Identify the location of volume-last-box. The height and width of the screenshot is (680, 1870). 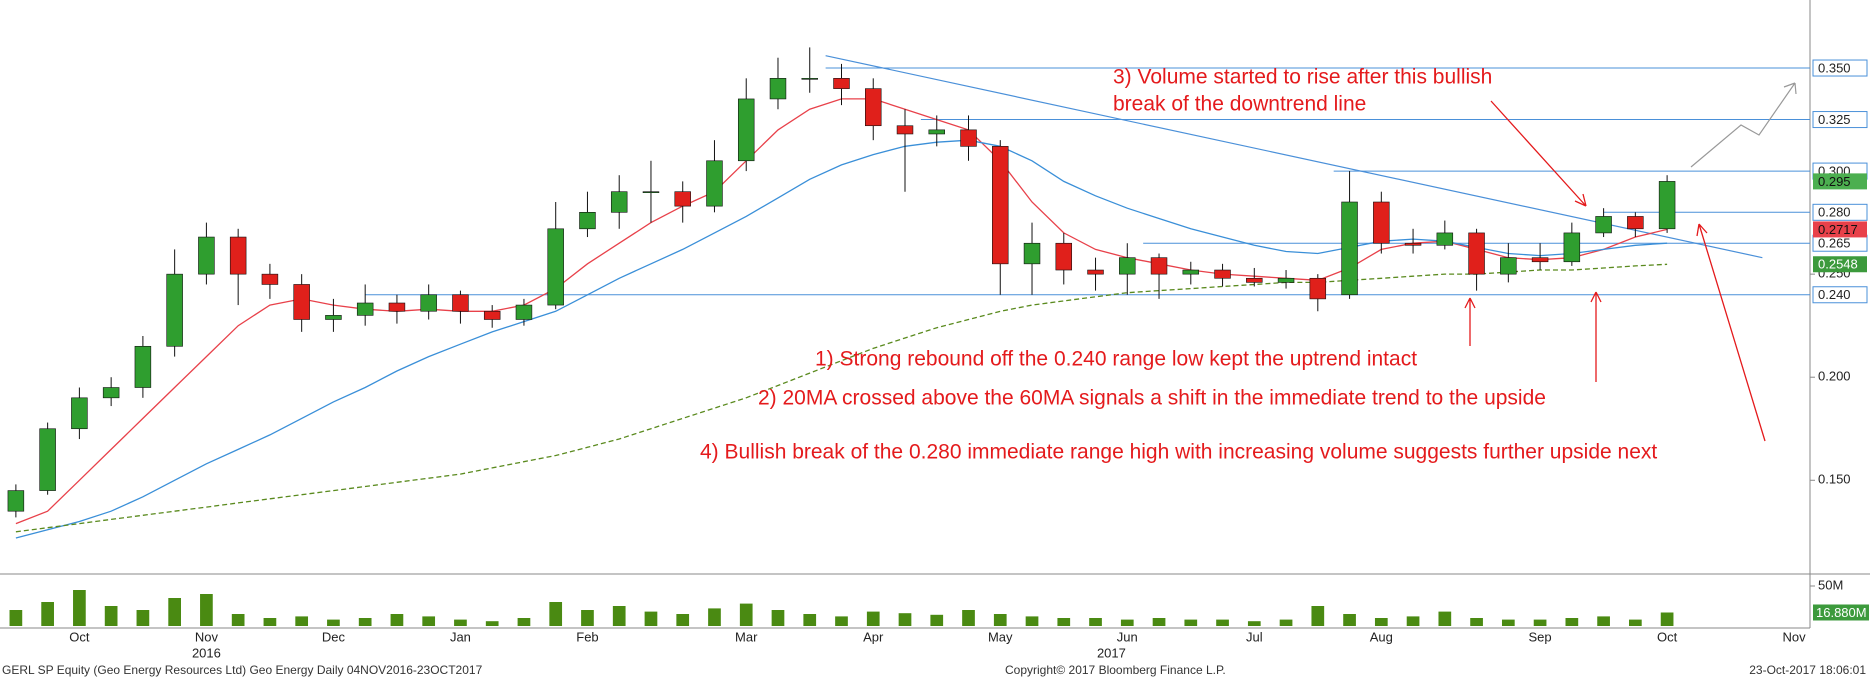
(1841, 612).